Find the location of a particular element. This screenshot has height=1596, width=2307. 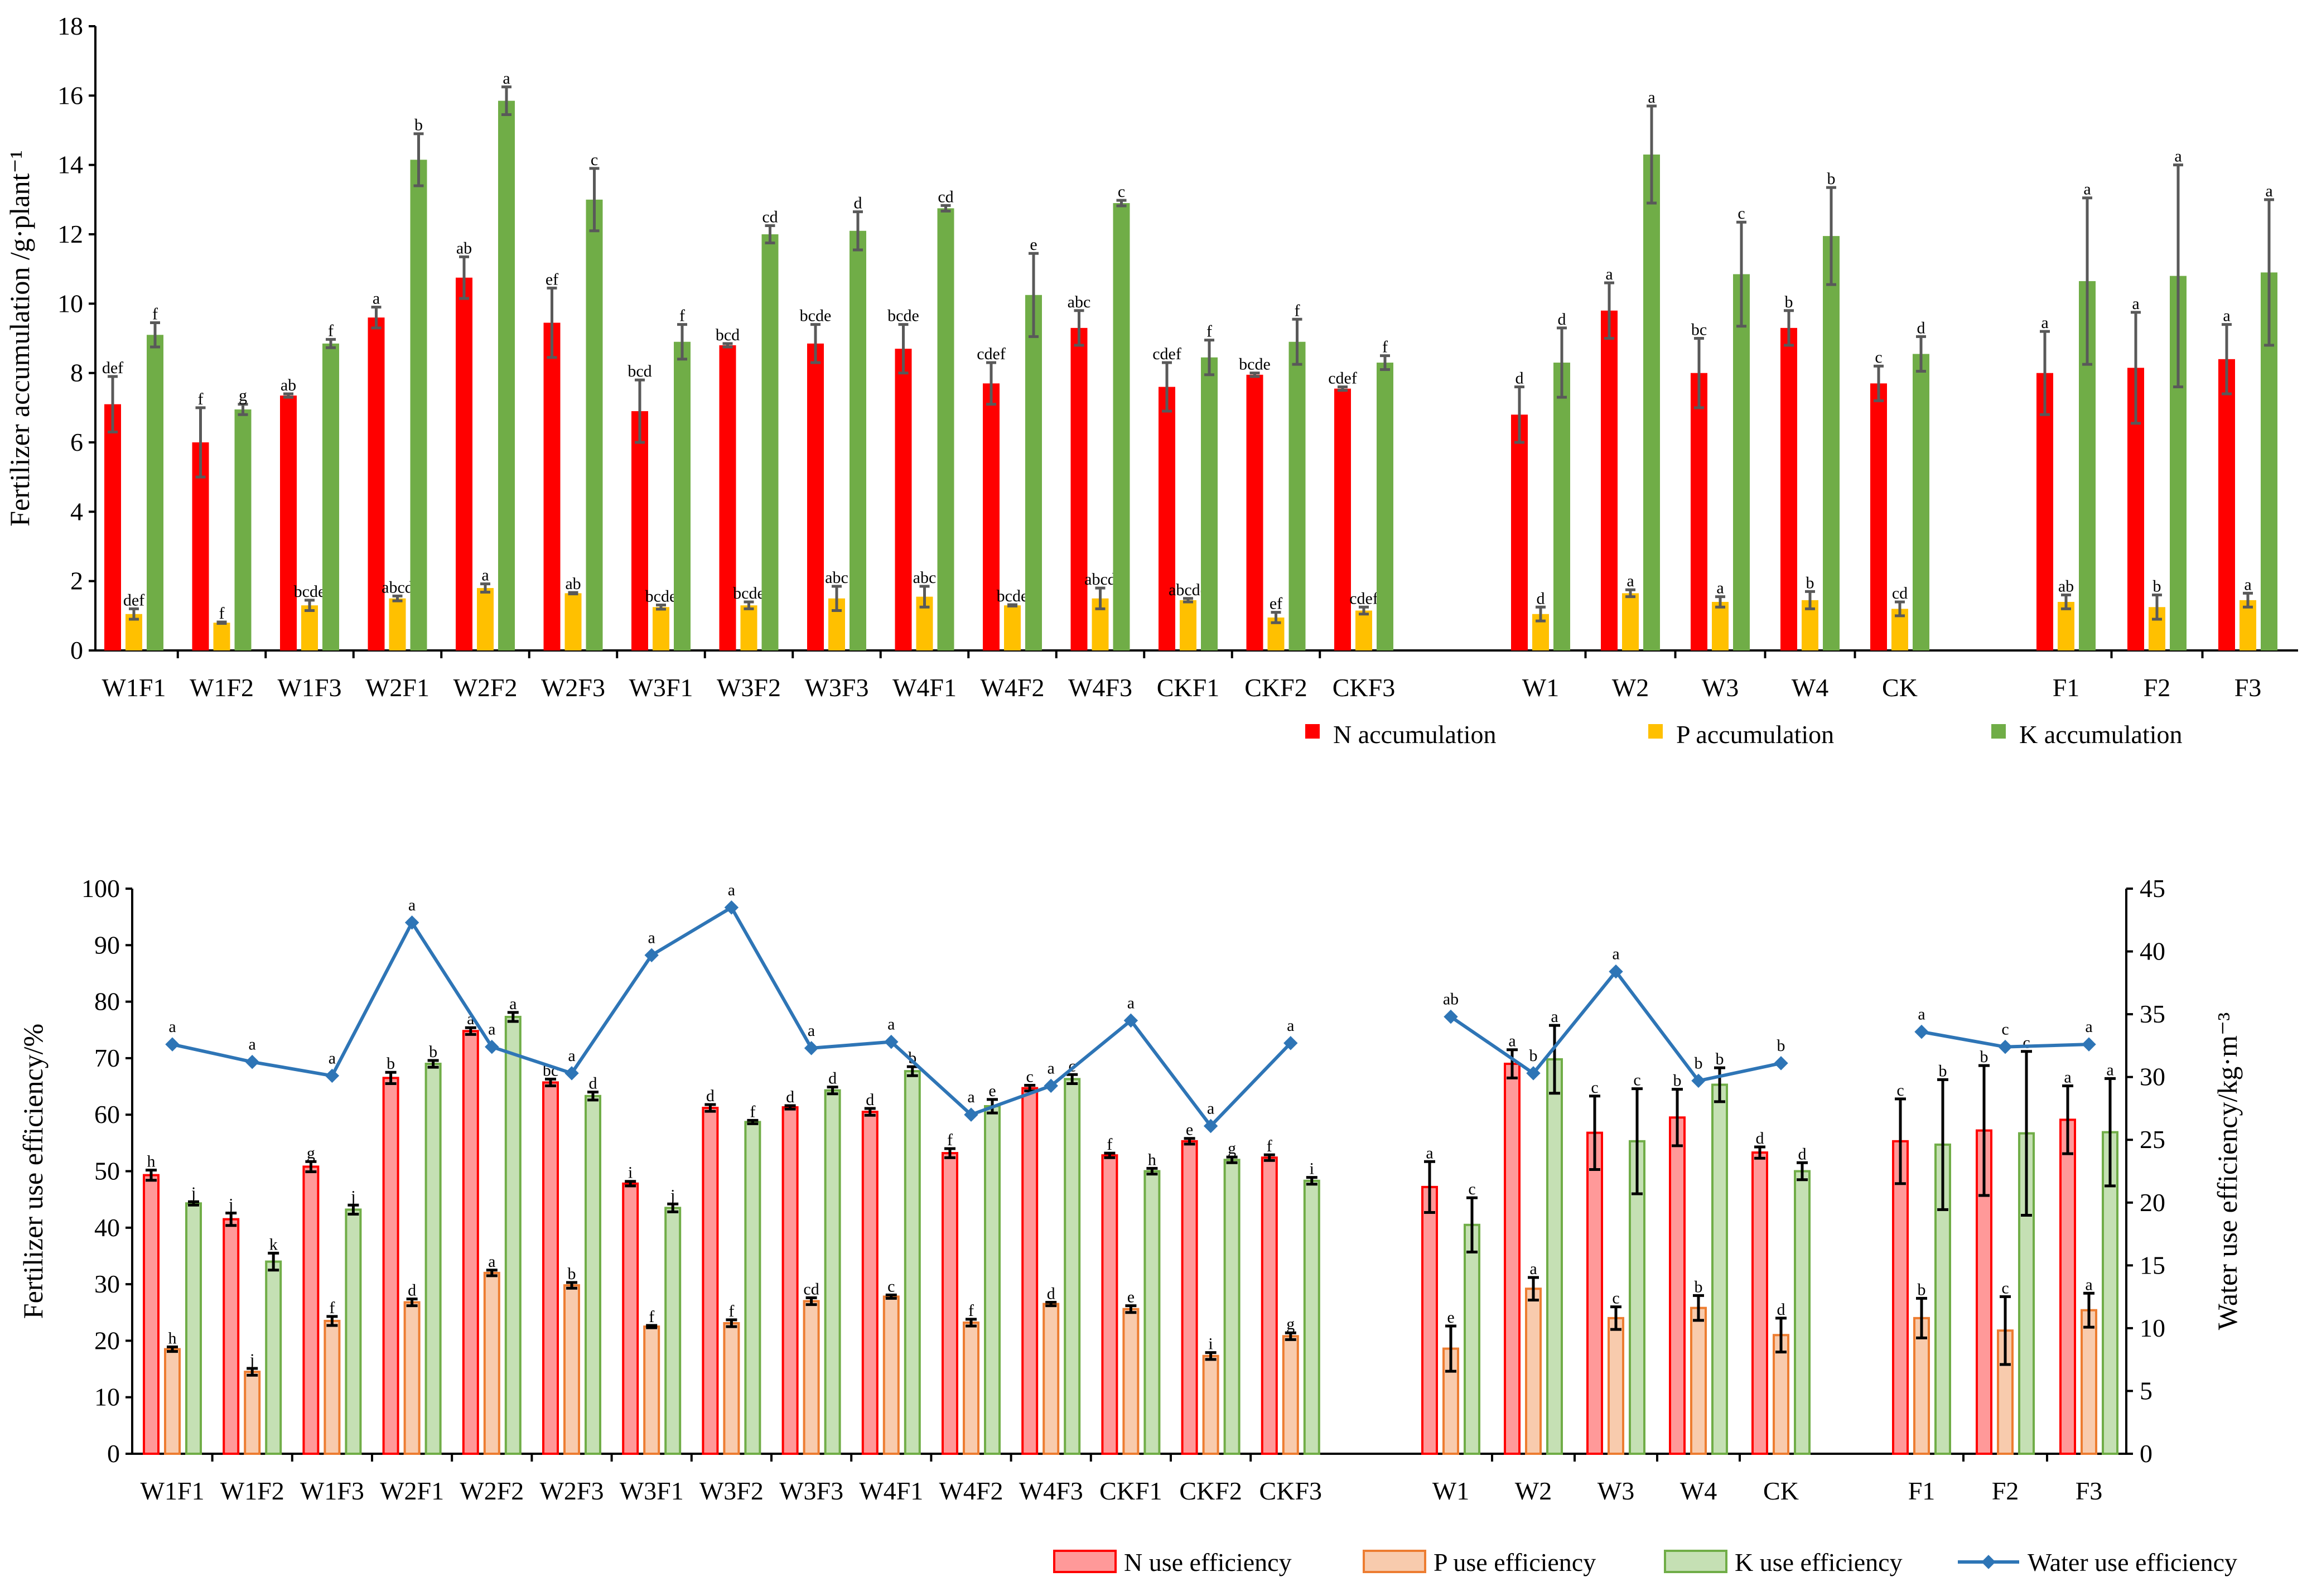

y2-tick-label: 10 is located at coordinates (2152, 1328).